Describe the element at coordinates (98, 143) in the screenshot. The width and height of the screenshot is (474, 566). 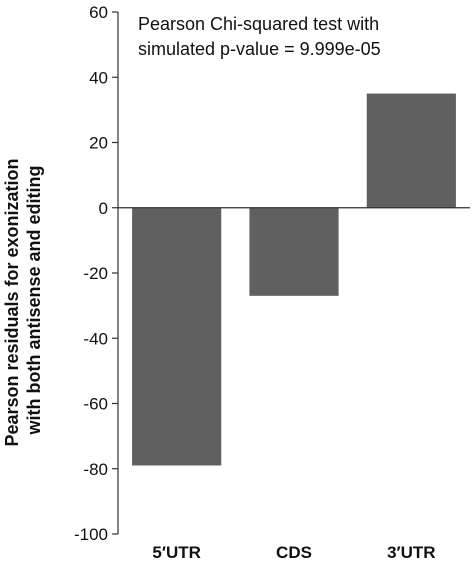
I see `y-tick-label-2: 20` at that location.